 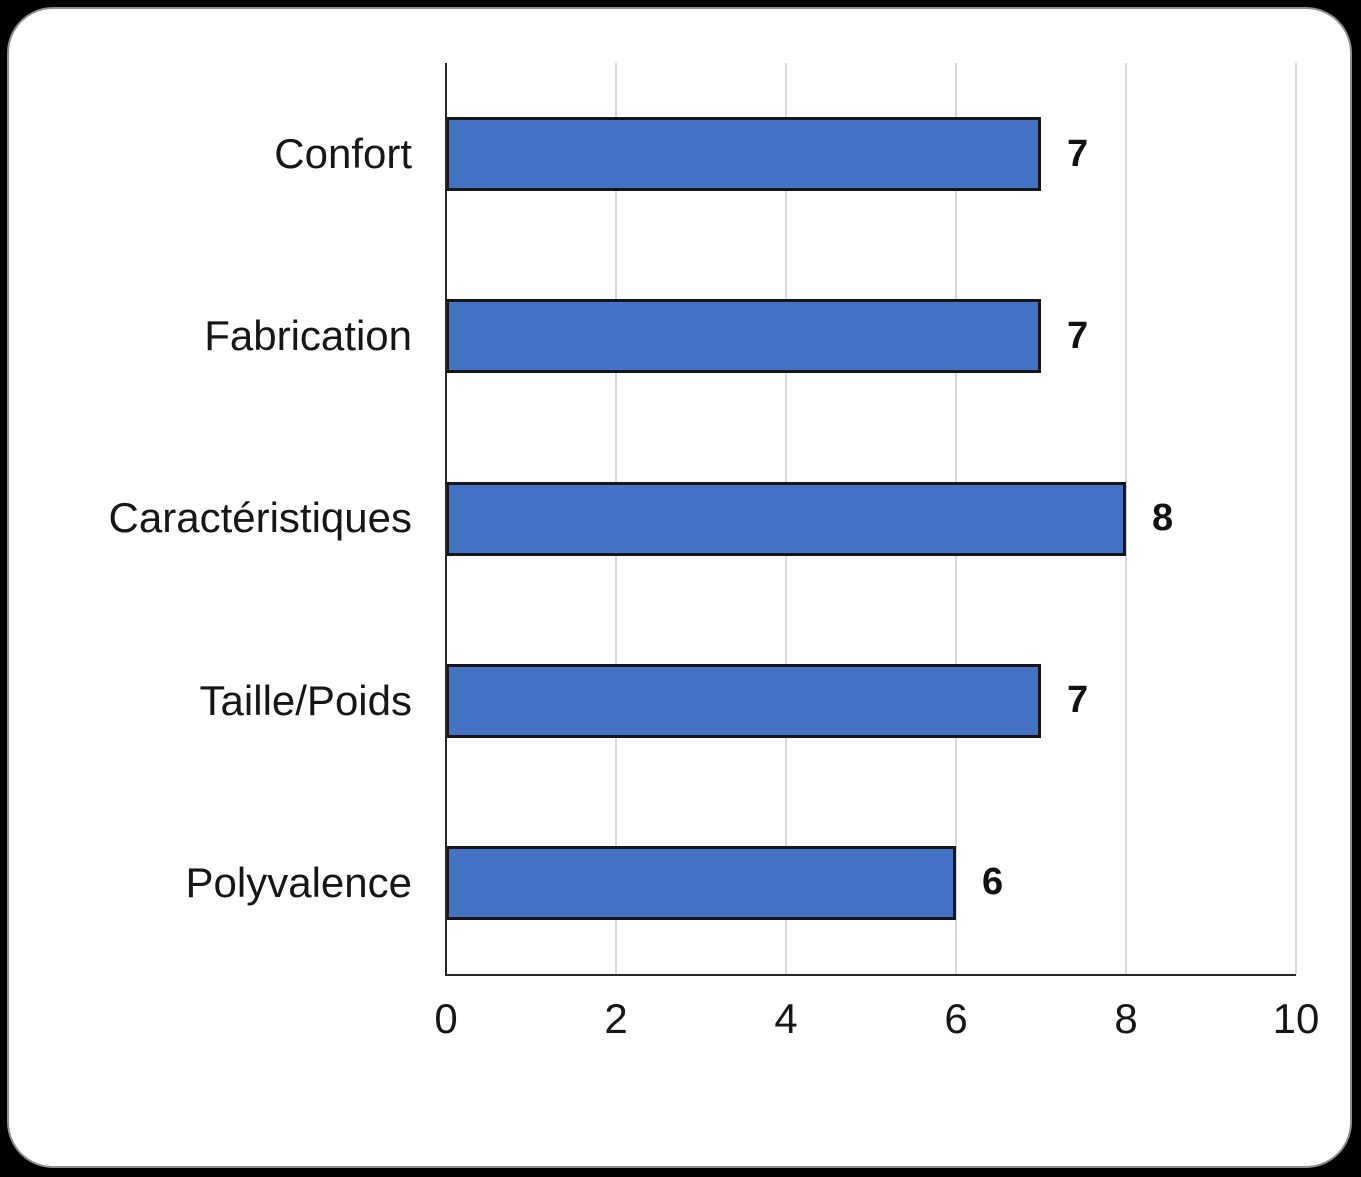 What do you see at coordinates (343, 154) in the screenshot?
I see `category-label-0: Confort` at bounding box center [343, 154].